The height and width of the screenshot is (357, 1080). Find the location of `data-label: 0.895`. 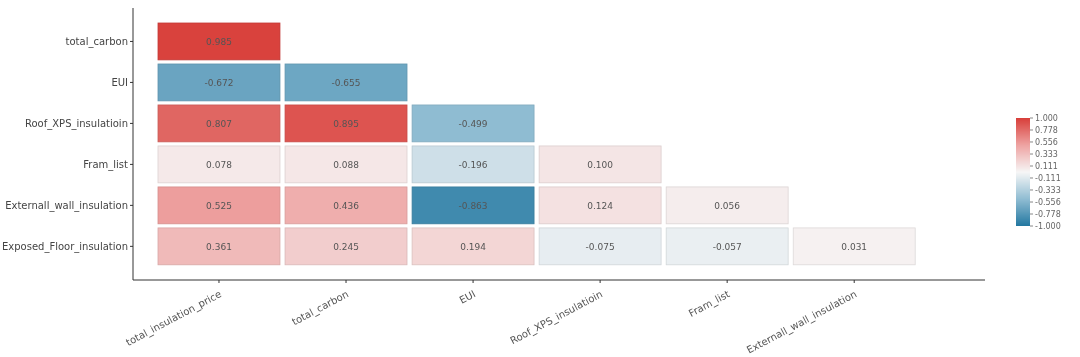

data-label: 0.895 is located at coordinates (346, 123).